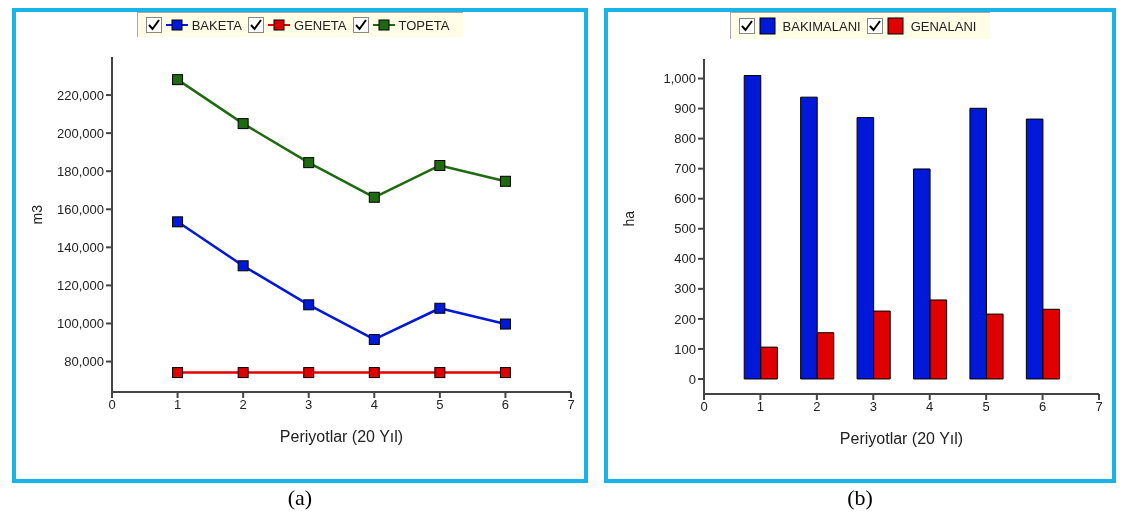  What do you see at coordinates (80, 247) in the screenshot?
I see `y-tick-label: 140,000` at bounding box center [80, 247].